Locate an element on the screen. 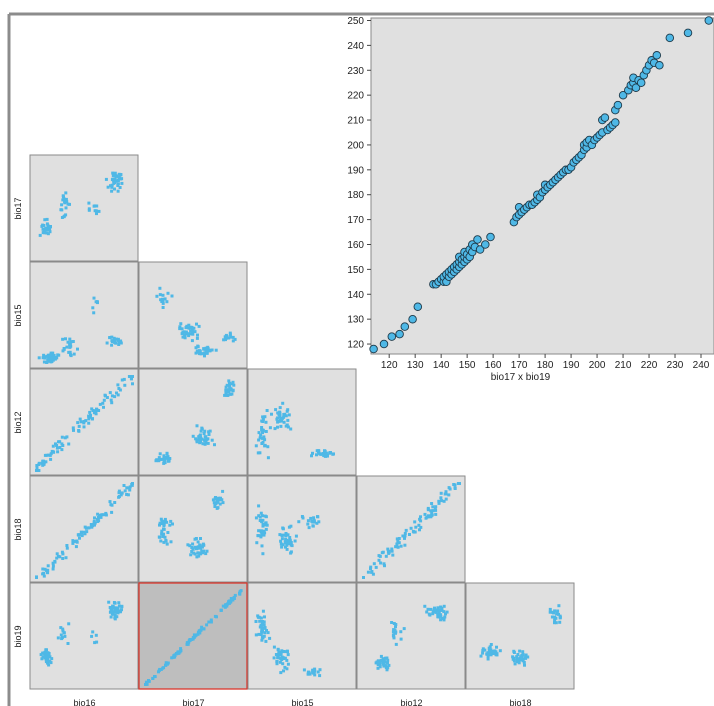 Image resolution: width=714 pixels, height=706 pixels. matrix-cell-bio15-vs-bio16 is located at coordinates (84, 315).